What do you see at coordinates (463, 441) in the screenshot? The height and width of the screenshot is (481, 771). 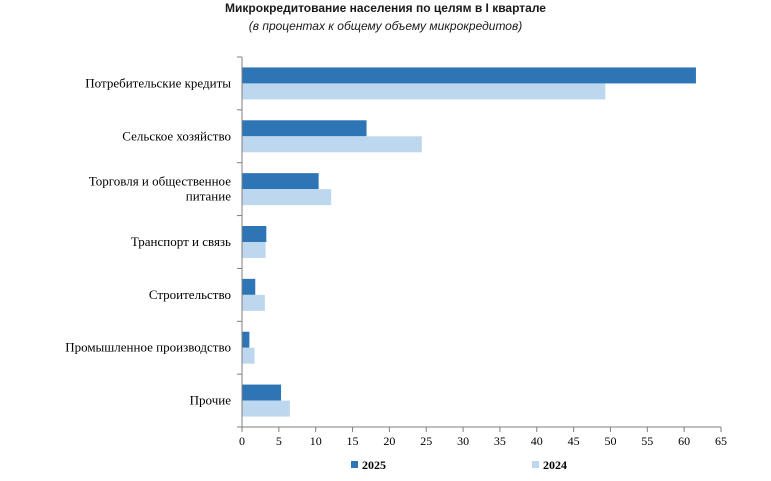 I see `x-tick-label-30: 30` at bounding box center [463, 441].